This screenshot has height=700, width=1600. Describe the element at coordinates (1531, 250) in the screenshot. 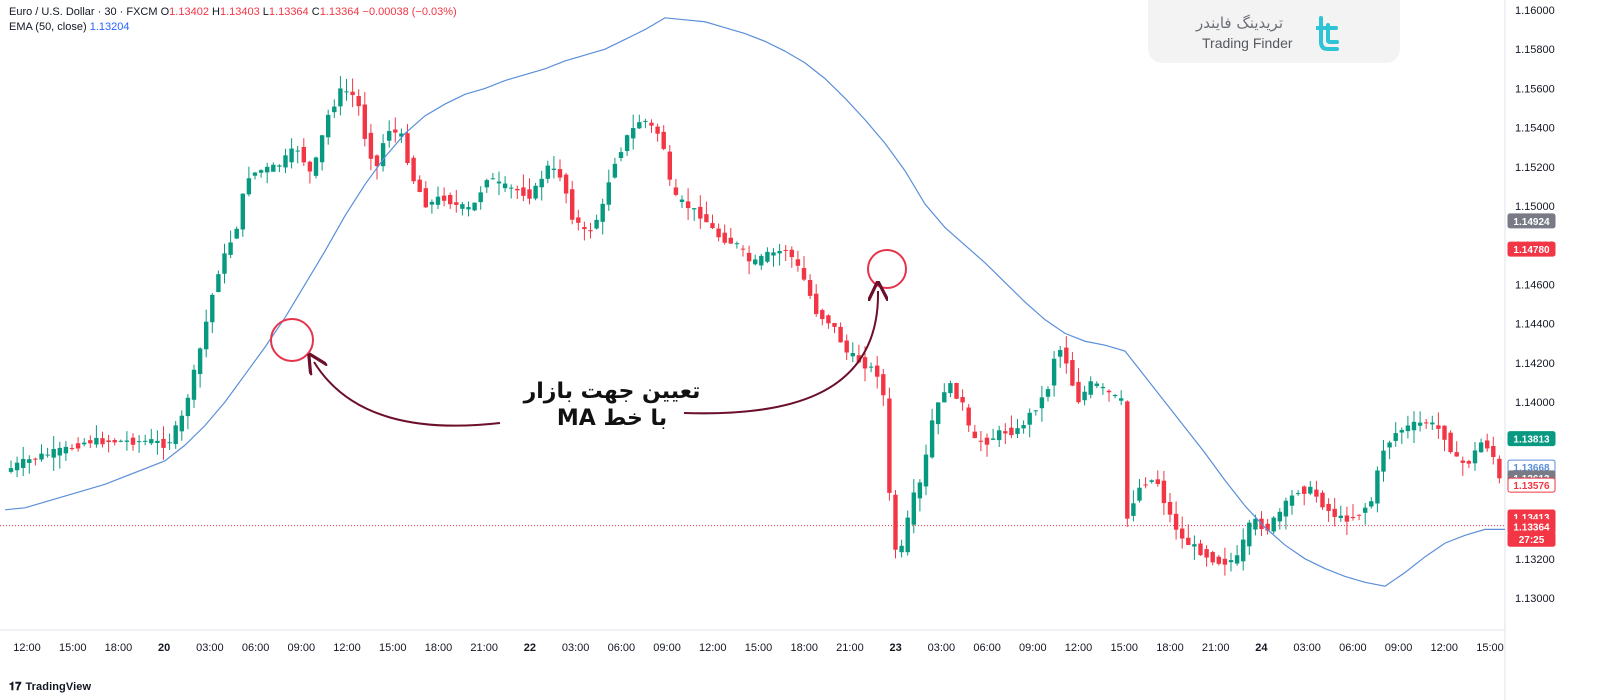

I see `price-tag-label: 1.14780` at that location.